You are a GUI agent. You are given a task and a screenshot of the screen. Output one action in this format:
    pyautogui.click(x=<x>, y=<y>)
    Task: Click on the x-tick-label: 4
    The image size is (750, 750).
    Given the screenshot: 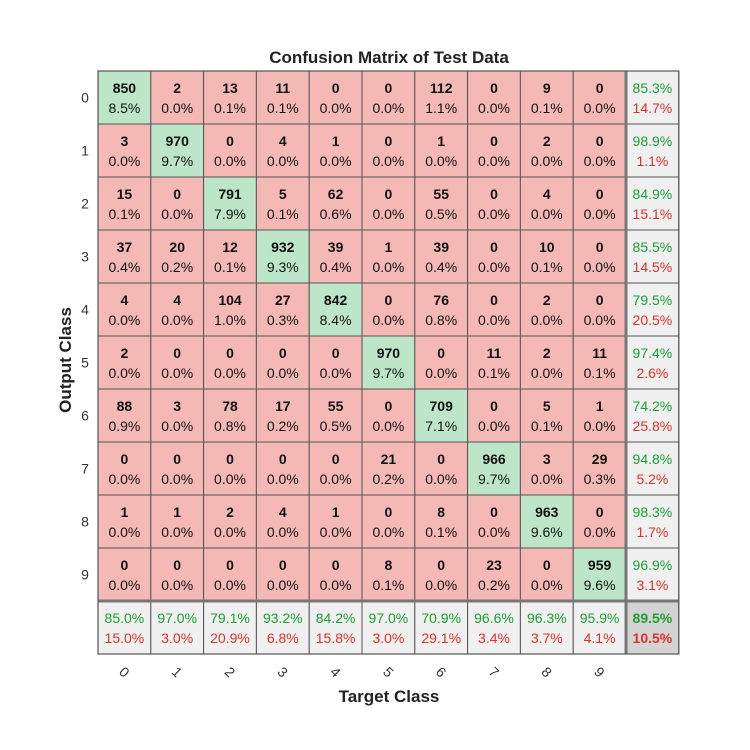 What is the action you would take?
    pyautogui.click(x=335, y=672)
    